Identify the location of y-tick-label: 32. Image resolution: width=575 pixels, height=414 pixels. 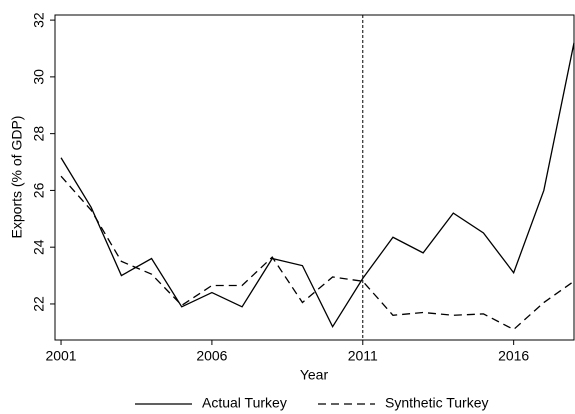
(39, 20).